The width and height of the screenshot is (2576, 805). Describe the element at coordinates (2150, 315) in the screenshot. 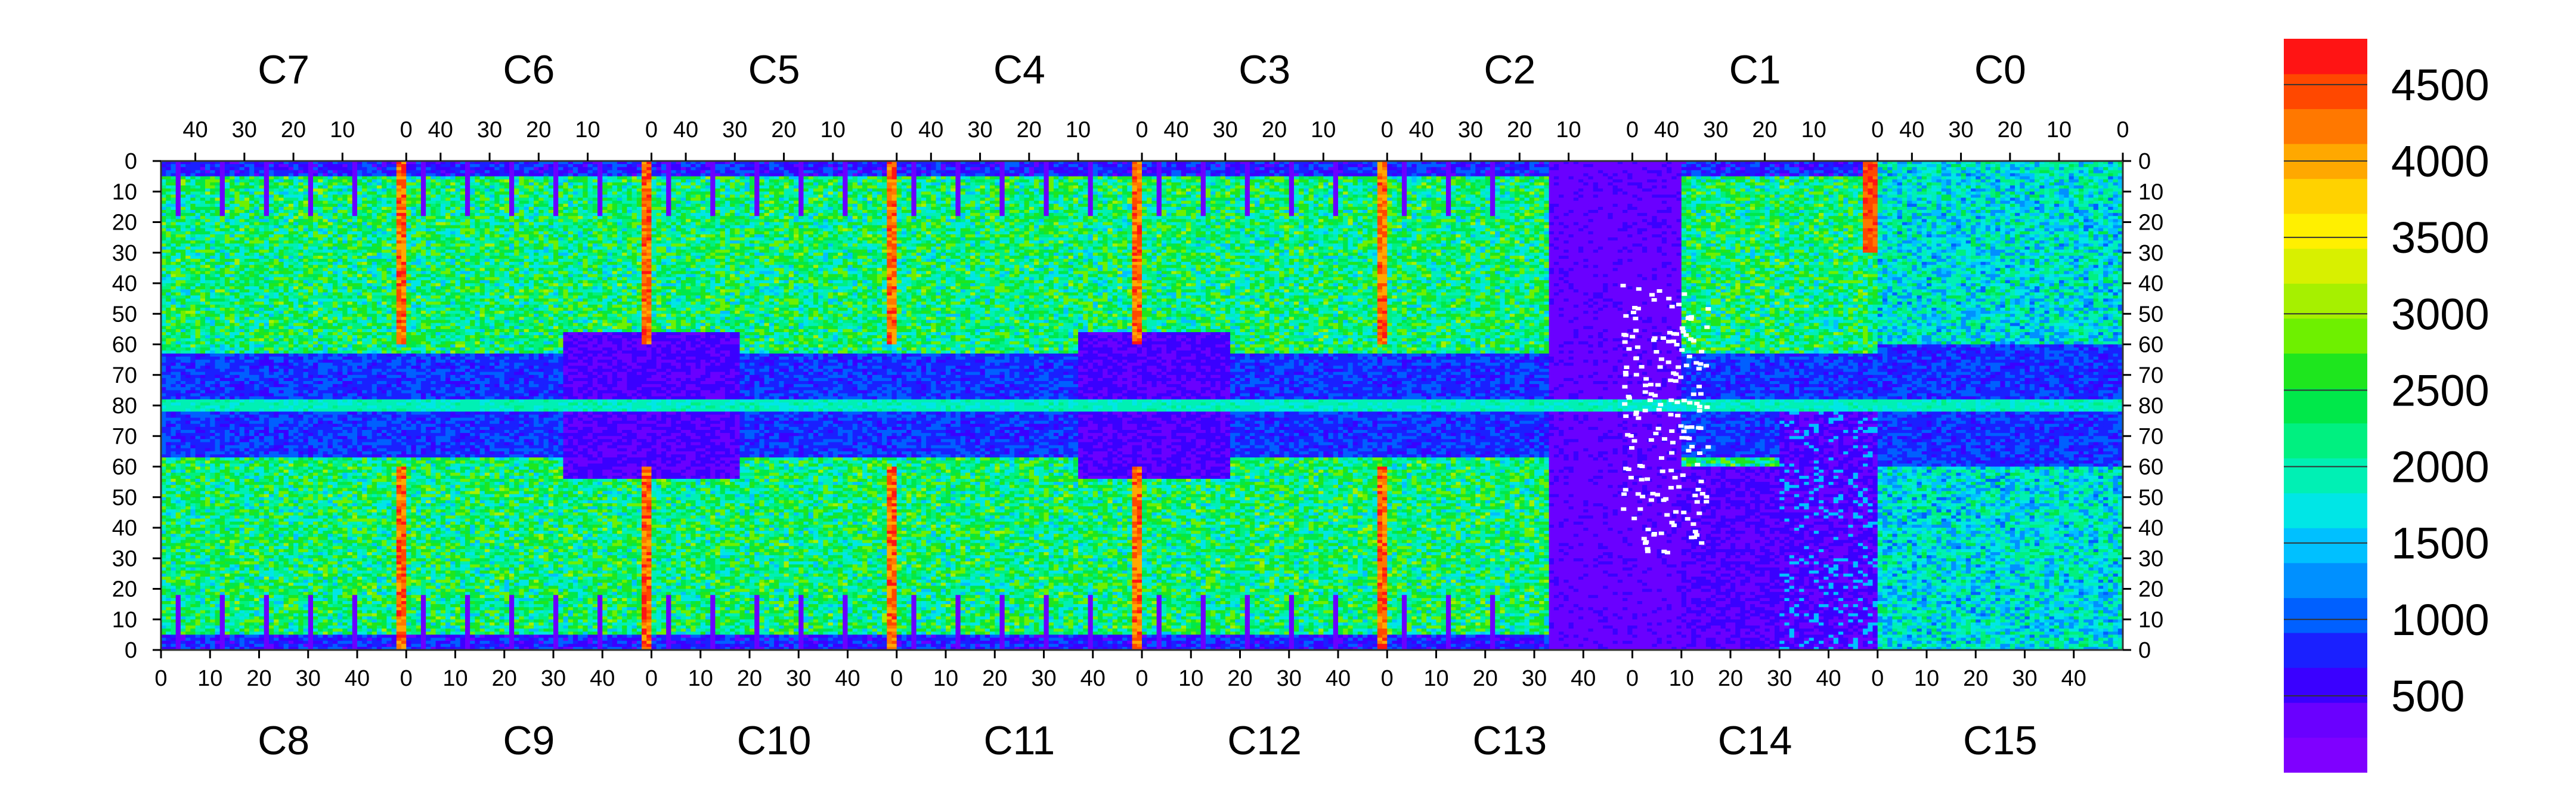

I see `y-tick-label: 50` at that location.